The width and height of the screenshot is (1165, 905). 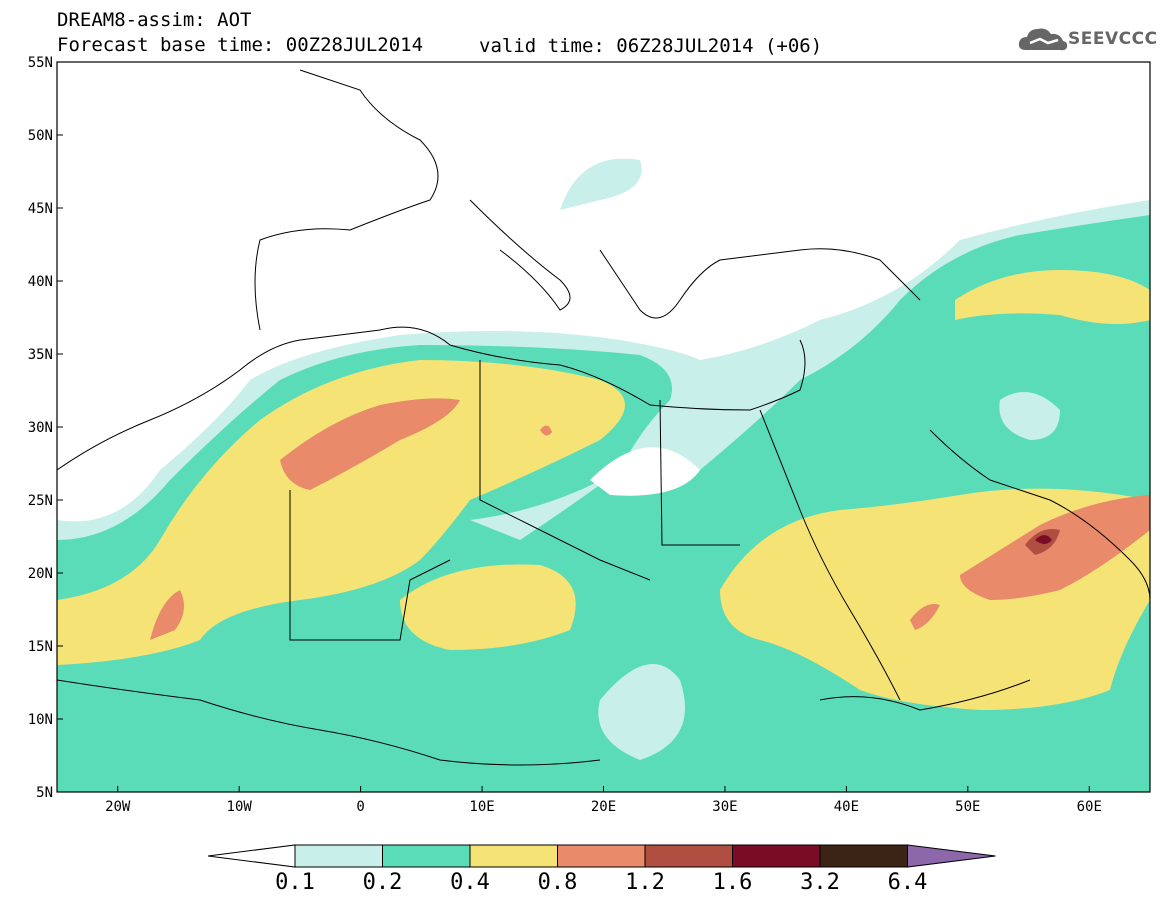 I want to click on lat-axis: 55N 50N 45N 40N 35N 30N 25N 20N 15N 10N 5N, so click(x=45, y=428).